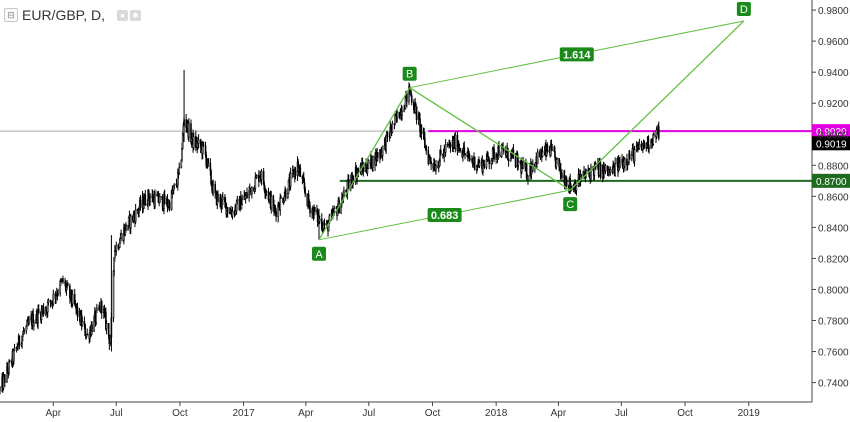 The image size is (850, 422). Describe the element at coordinates (833, 259) in the screenshot. I see `y-tick-label: 0.8200` at that location.